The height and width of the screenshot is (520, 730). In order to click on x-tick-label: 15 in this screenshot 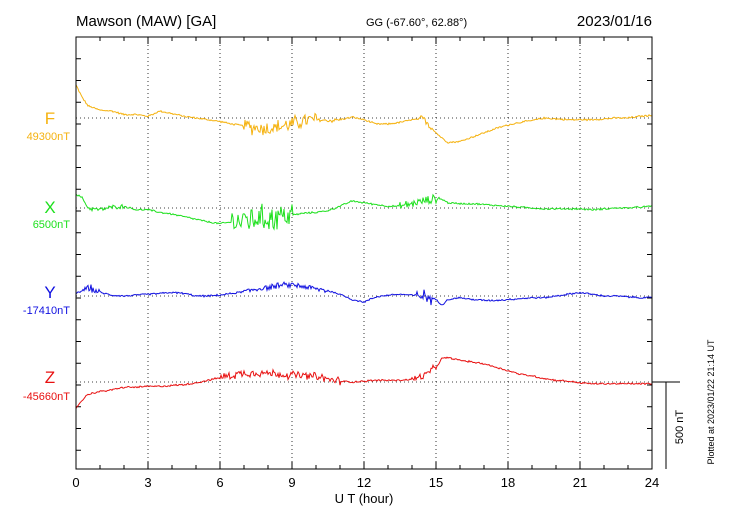, I will do `click(436, 482)`.